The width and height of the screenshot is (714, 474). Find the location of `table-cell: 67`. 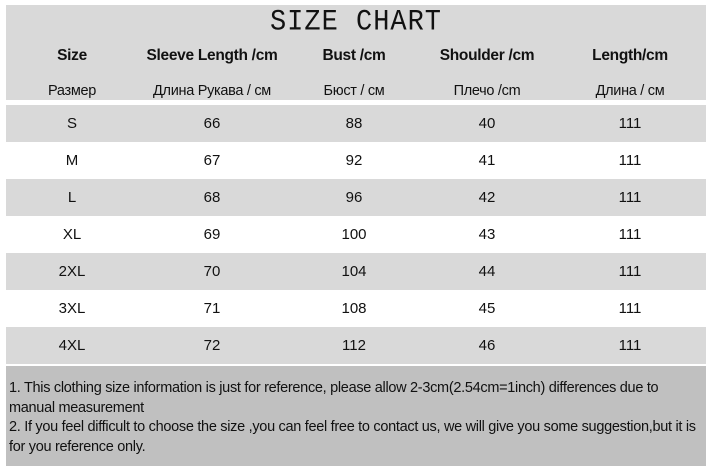

table-cell: 67 is located at coordinates (212, 160).